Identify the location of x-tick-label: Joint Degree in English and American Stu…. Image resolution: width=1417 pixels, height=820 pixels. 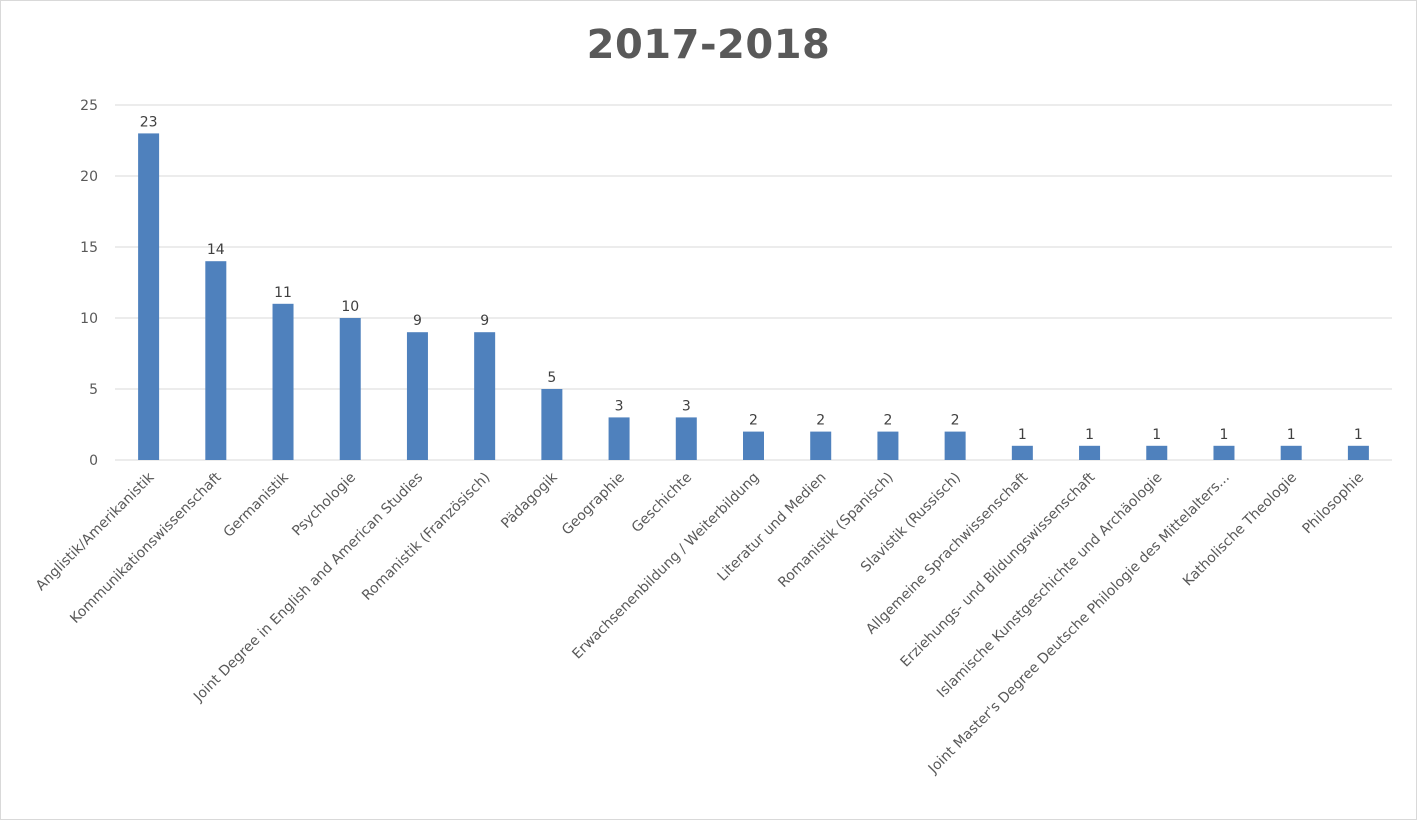
(308, 588).